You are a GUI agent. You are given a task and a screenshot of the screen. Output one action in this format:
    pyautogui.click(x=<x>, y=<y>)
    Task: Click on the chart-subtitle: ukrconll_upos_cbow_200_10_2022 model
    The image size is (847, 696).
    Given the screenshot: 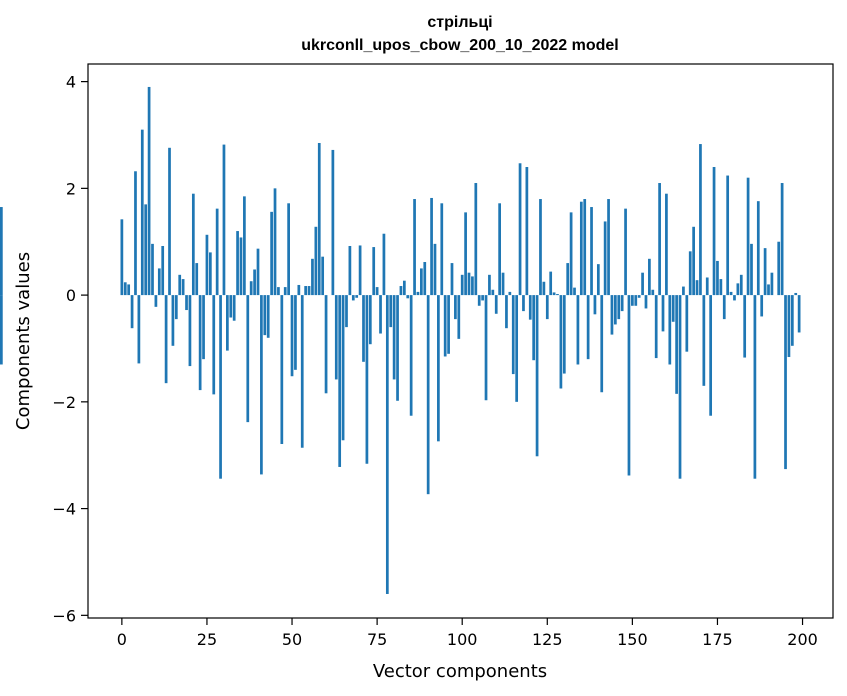 What is the action you would take?
    pyautogui.click(x=459, y=45)
    